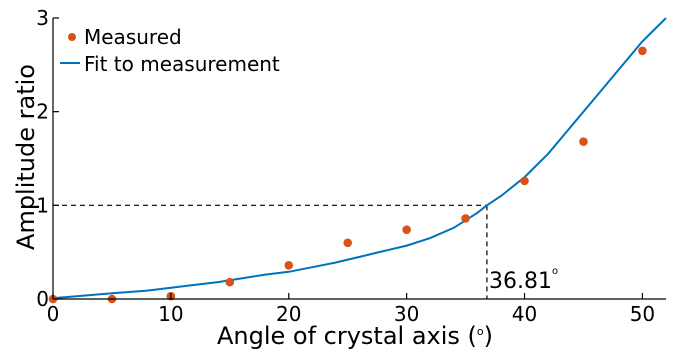  I want to click on x-tick-label: 50, so click(642, 314).